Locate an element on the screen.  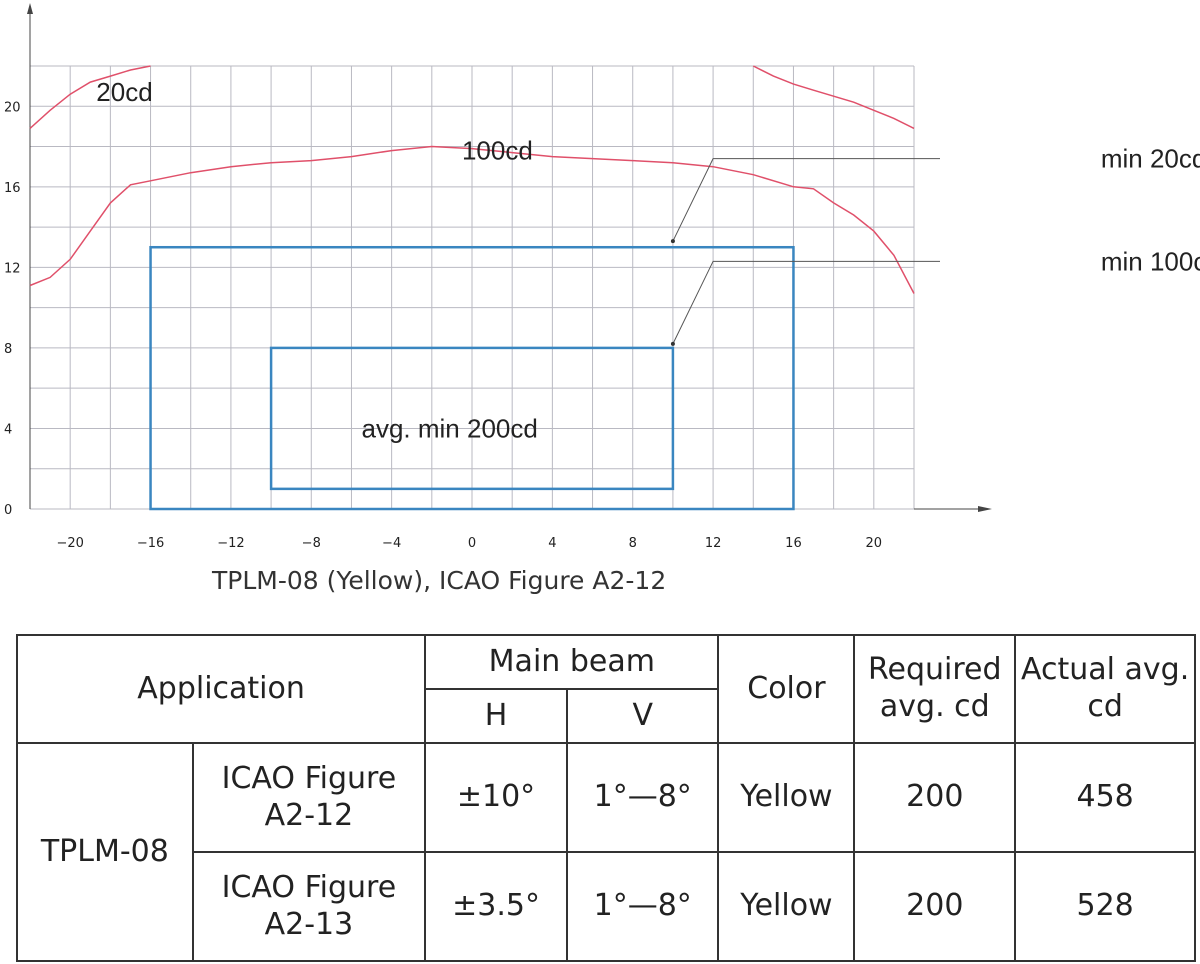
x-tick-label: 16 is located at coordinates (793, 543).